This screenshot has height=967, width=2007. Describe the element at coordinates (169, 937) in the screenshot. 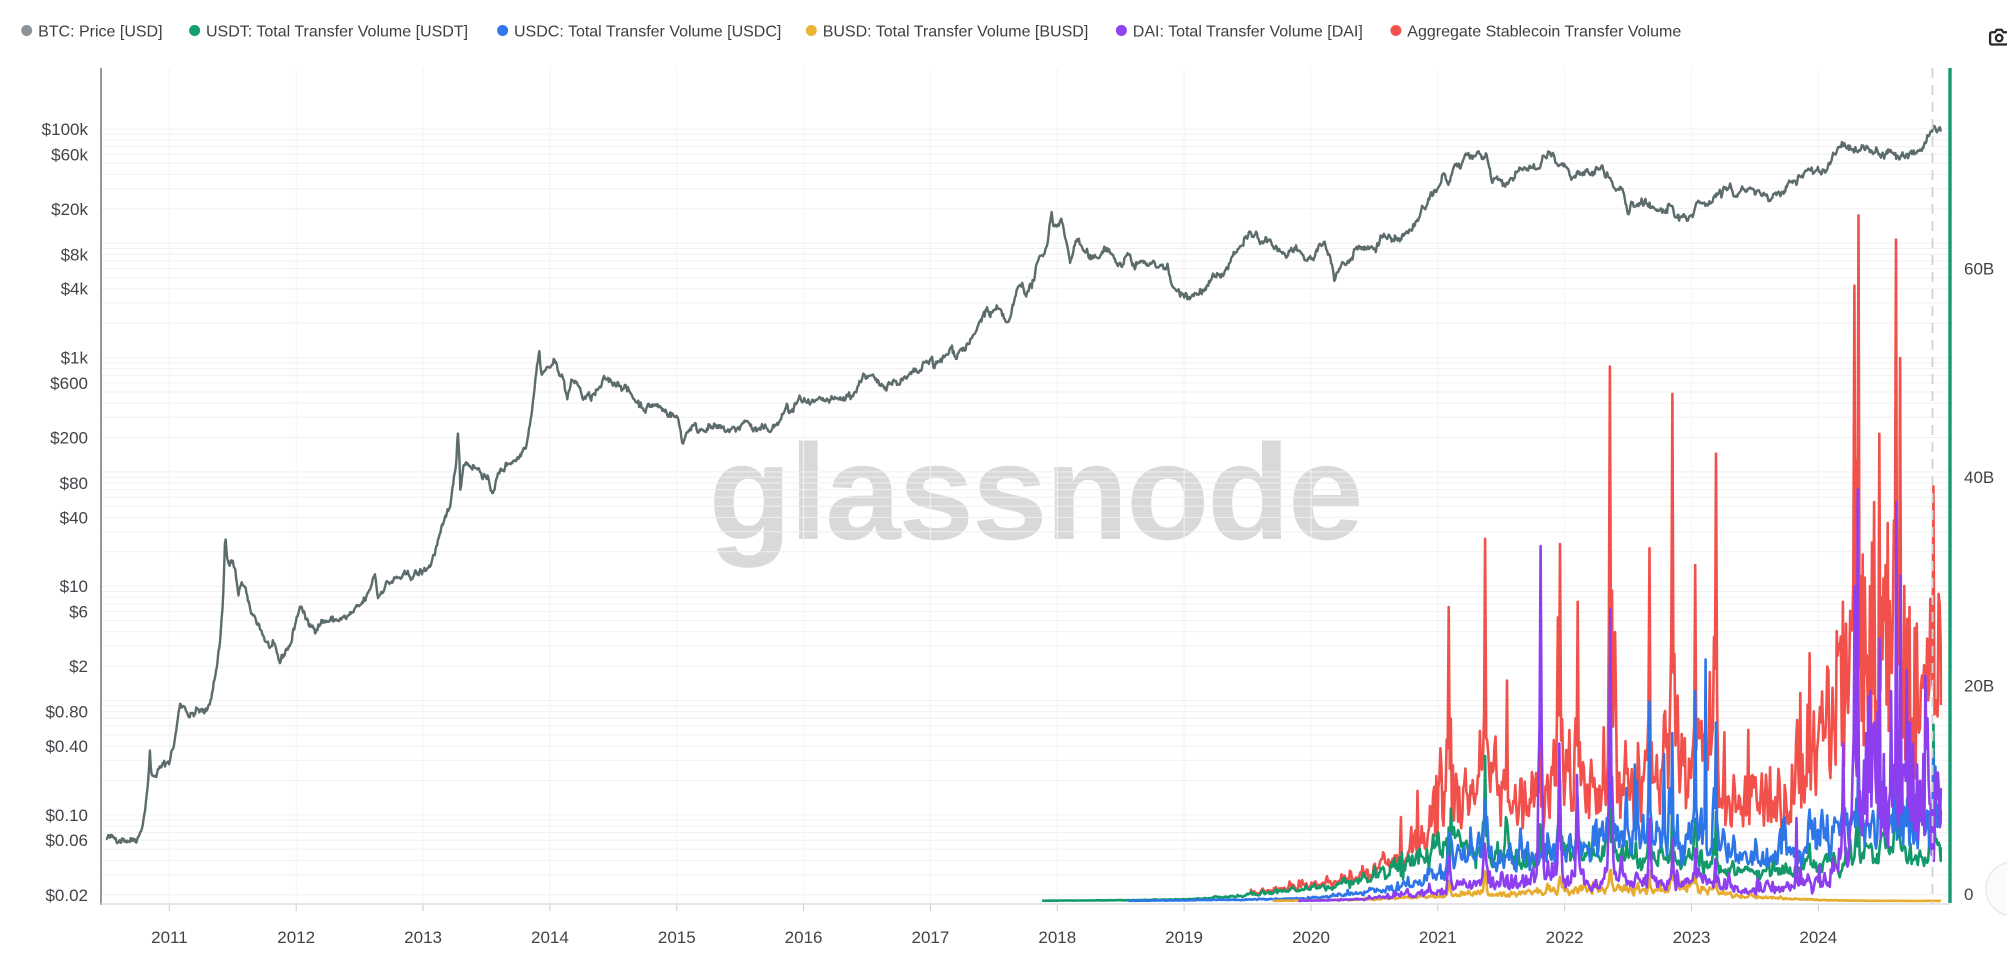

I see `svg-text: 2011` at that location.